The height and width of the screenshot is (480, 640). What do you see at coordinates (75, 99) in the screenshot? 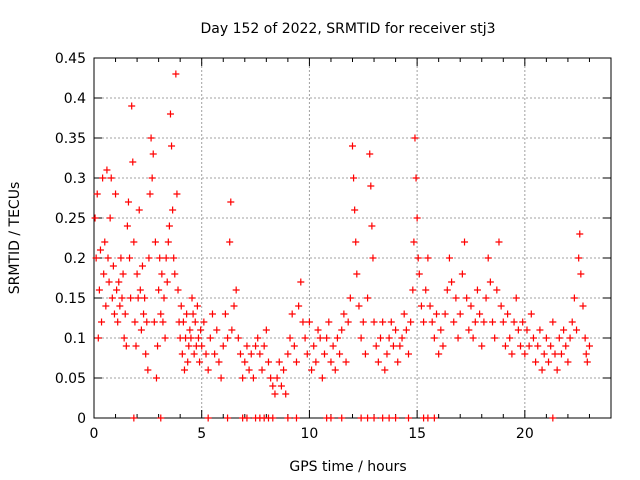
I see `y-tick-label: 0.4` at bounding box center [75, 99].